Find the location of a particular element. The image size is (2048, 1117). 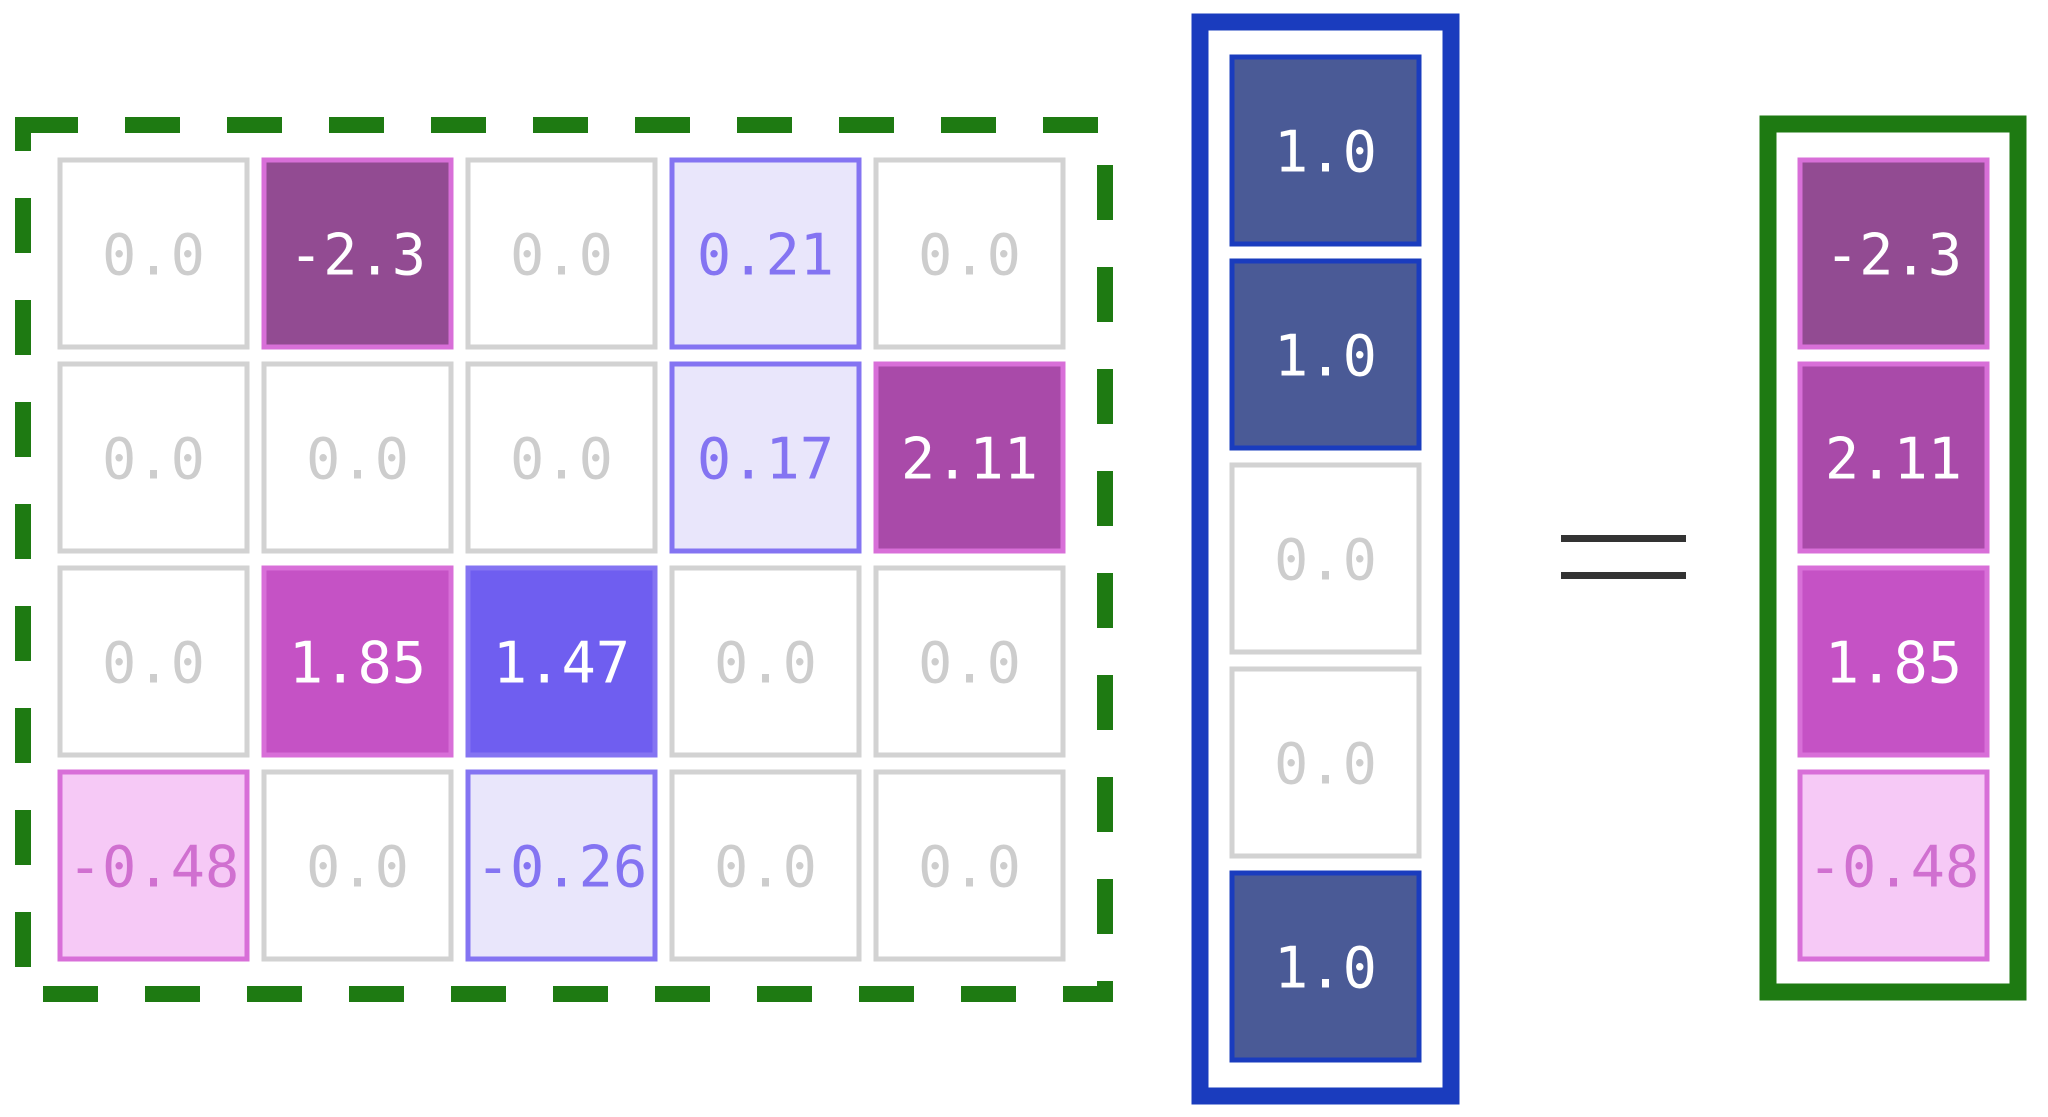

vector-cell-5-value: 1.0 is located at coordinates (1325, 969).